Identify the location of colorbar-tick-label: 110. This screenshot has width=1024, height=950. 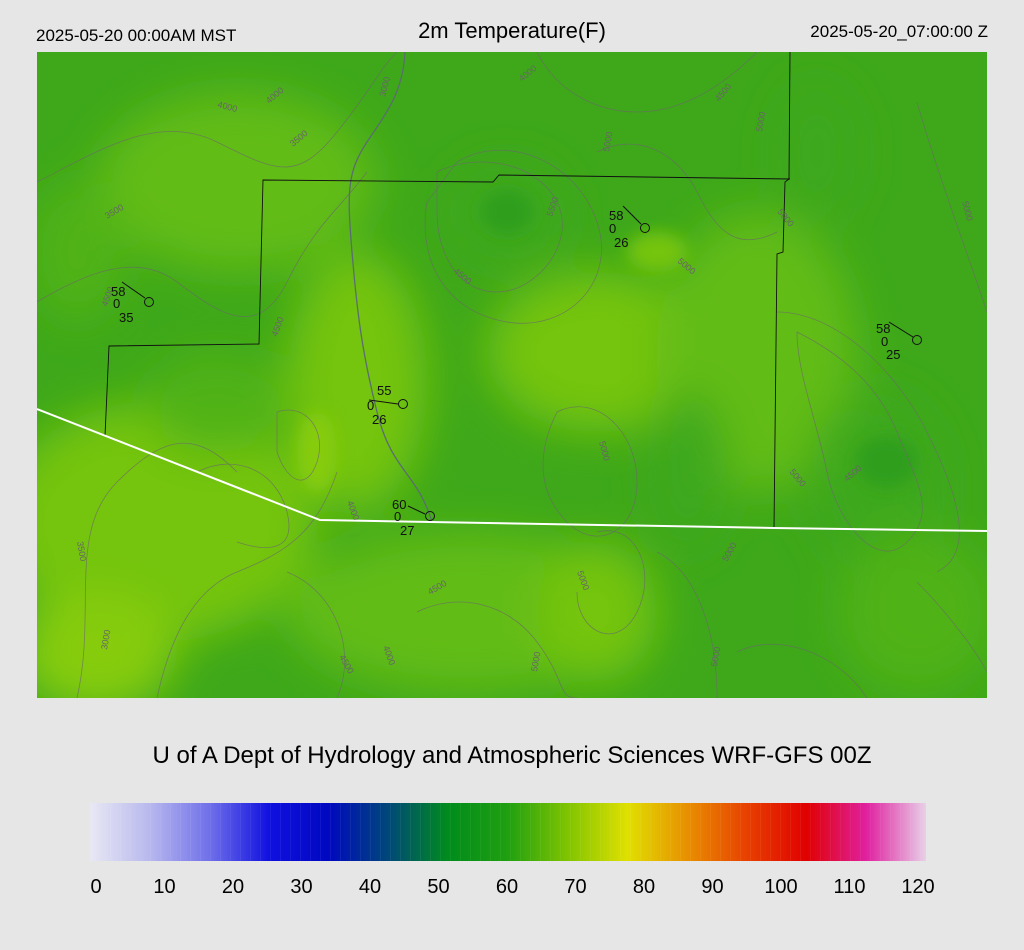
(849, 887).